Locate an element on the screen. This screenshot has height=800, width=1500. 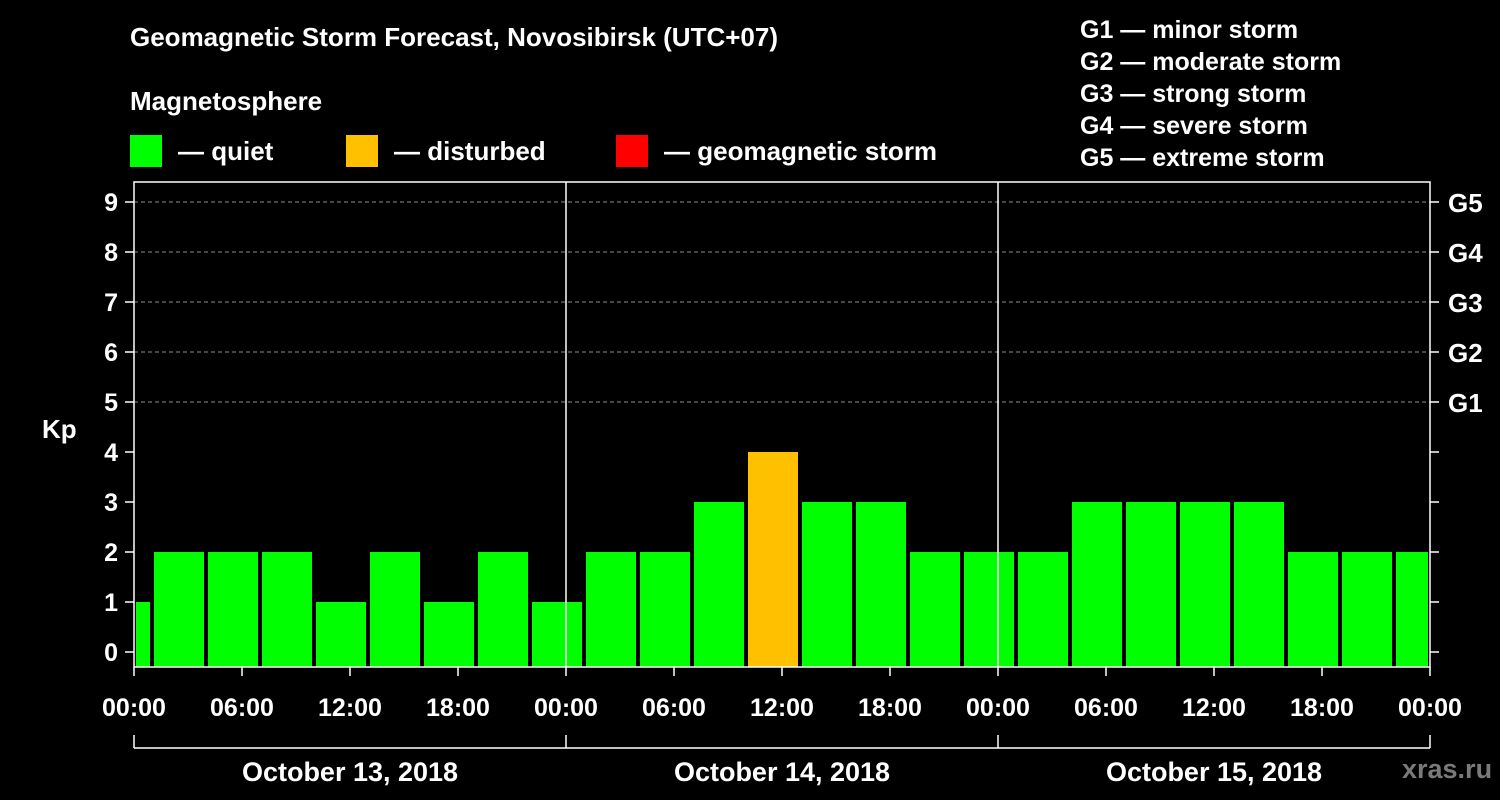
x-tick-label-2: 12:00 is located at coordinates (350, 708).